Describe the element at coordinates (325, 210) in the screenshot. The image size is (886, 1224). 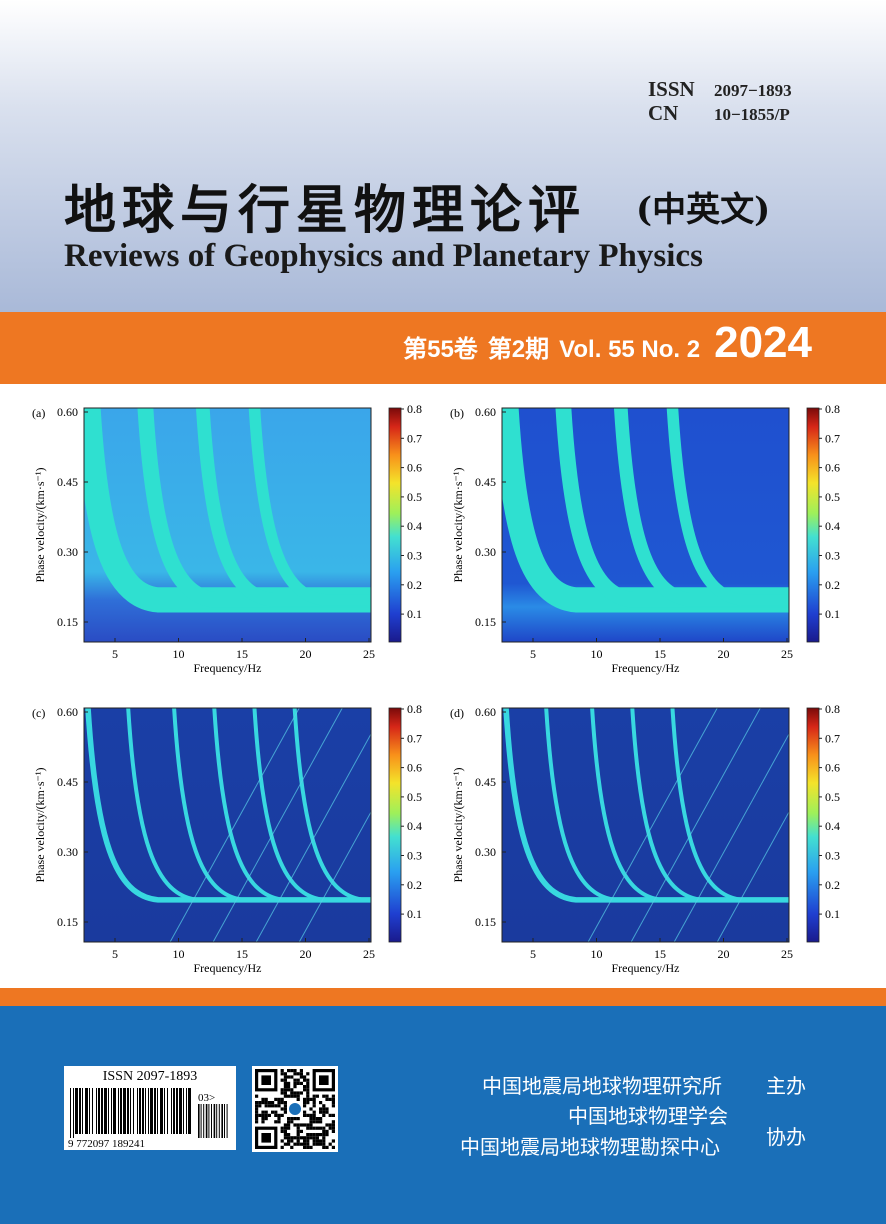
I see `journal-title-chinese: 地球与行星物理论评` at that location.